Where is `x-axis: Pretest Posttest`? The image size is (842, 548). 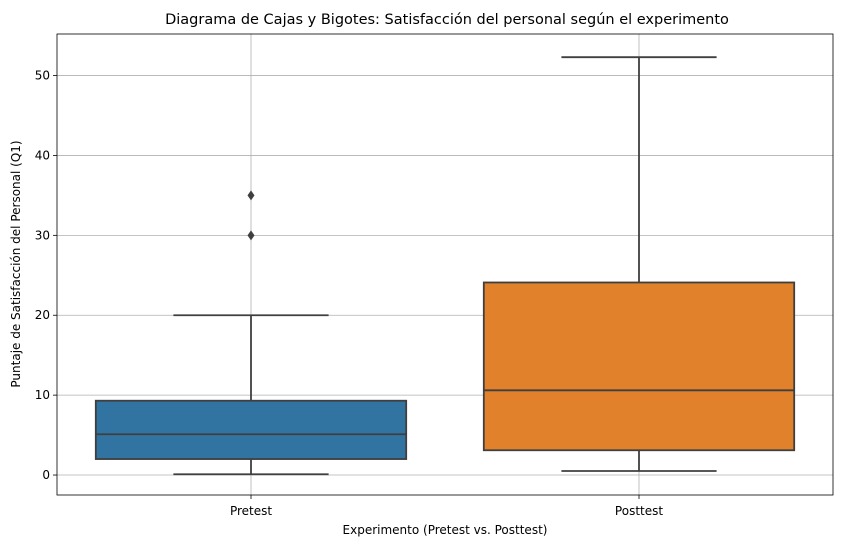 x-axis: Pretest Posttest is located at coordinates (446, 506).